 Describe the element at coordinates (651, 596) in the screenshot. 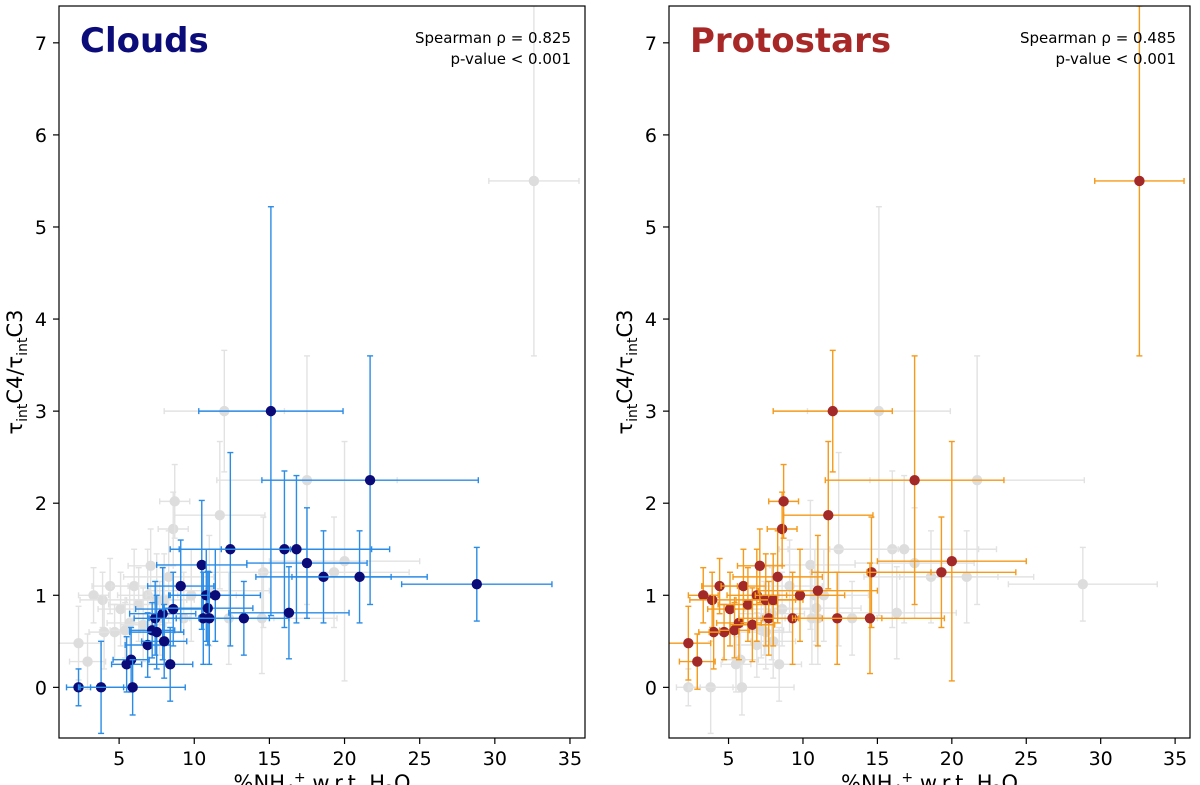

I see `protostars-y-tick-label-1: 1` at that location.